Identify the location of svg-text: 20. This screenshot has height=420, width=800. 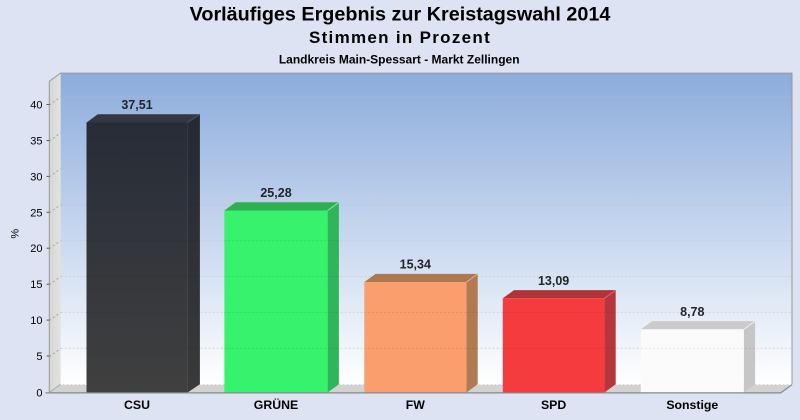
(36, 249).